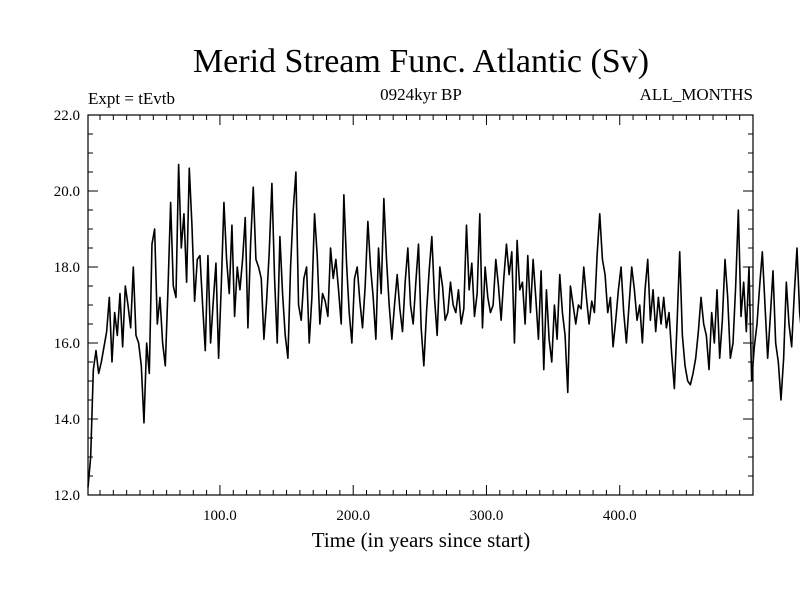 Image resolution: width=800 pixels, height=600 pixels. Describe the element at coordinates (67, 344) in the screenshot. I see `y-tick-label: 16.0` at that location.